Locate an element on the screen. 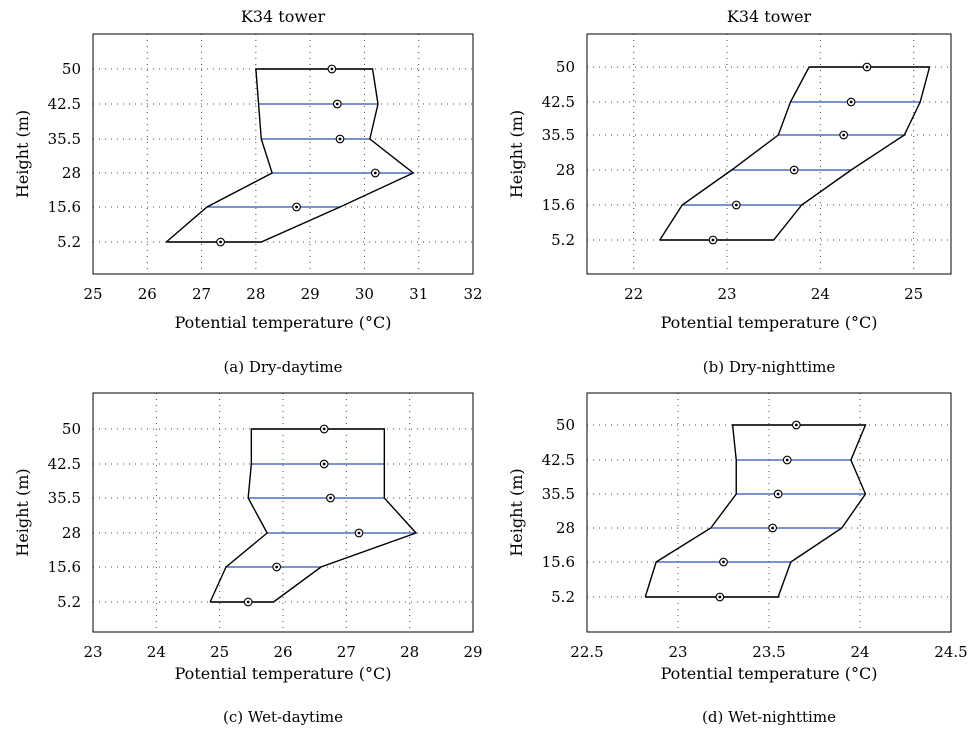 This screenshot has width=968, height=733. panel-caption: (a) Dry-daytime is located at coordinates (282, 367).